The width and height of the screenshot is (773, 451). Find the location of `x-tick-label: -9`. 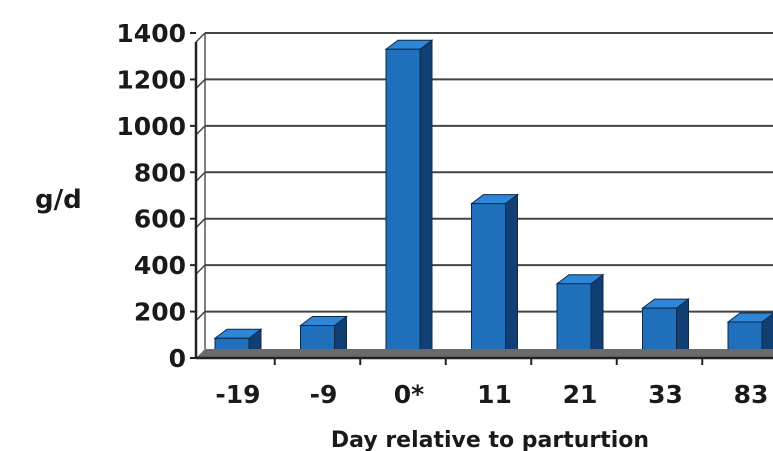

x-tick-label: -9 is located at coordinates (324, 394).